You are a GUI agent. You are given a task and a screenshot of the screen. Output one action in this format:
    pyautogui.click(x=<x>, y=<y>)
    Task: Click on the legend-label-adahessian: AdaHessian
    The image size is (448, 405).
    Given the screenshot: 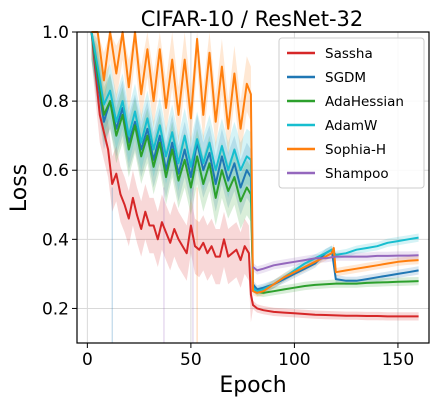 What is the action you would take?
    pyautogui.click(x=364, y=102)
    